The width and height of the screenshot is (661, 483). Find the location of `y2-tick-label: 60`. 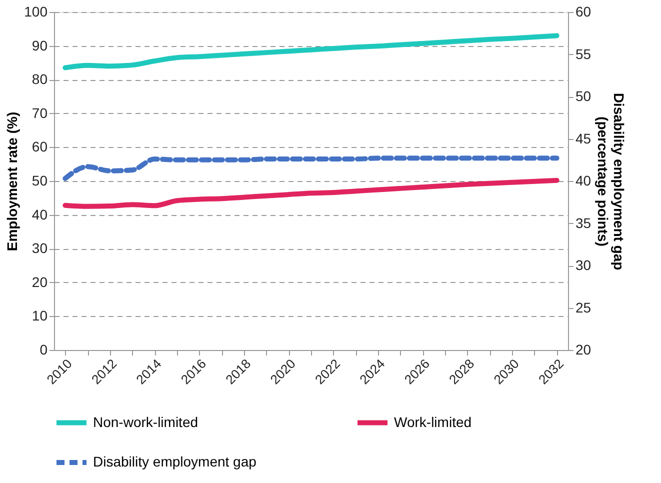

y2-tick-label: 60 is located at coordinates (584, 12).